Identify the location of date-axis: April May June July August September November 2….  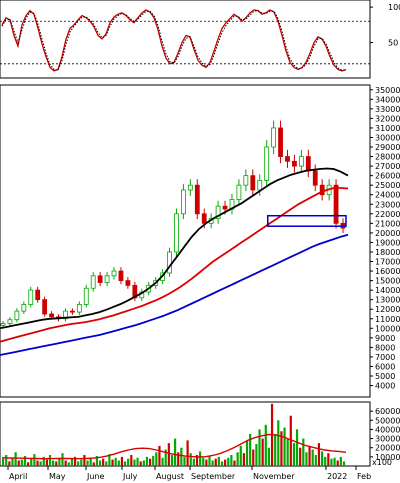
(189, 473).